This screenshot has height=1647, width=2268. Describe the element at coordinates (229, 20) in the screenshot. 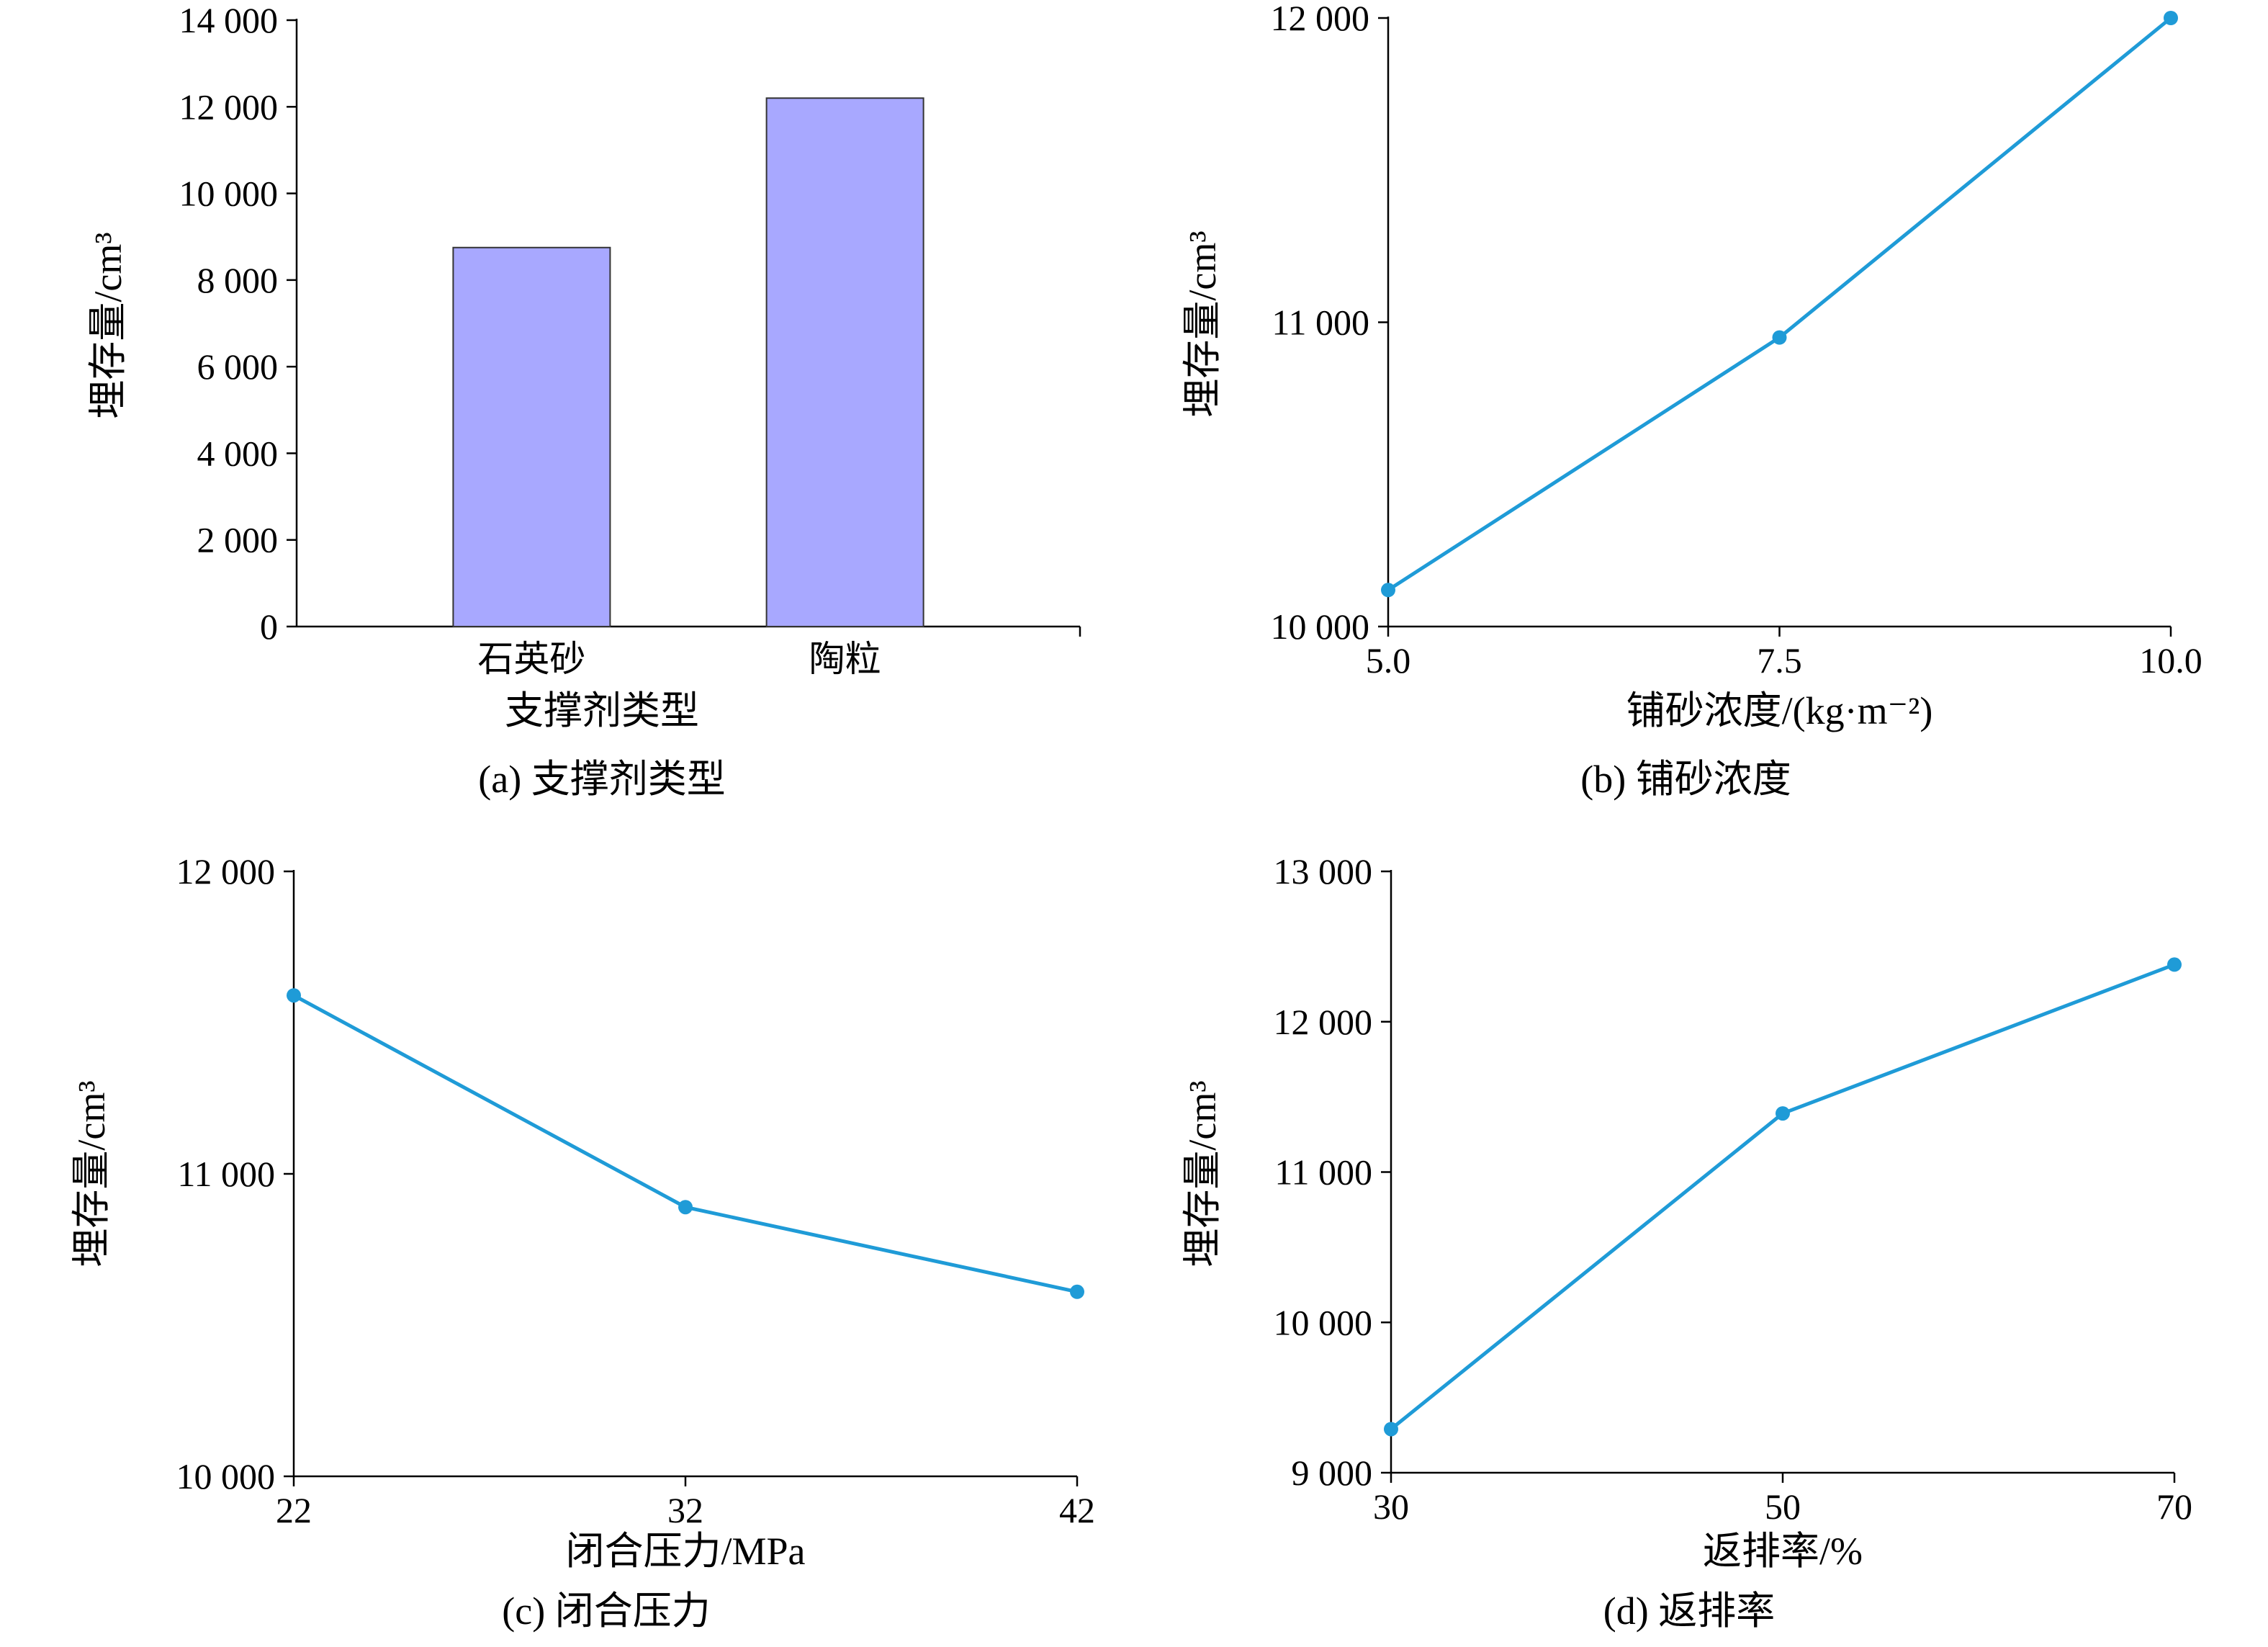

I see `y-tick-label: 14 000` at that location.